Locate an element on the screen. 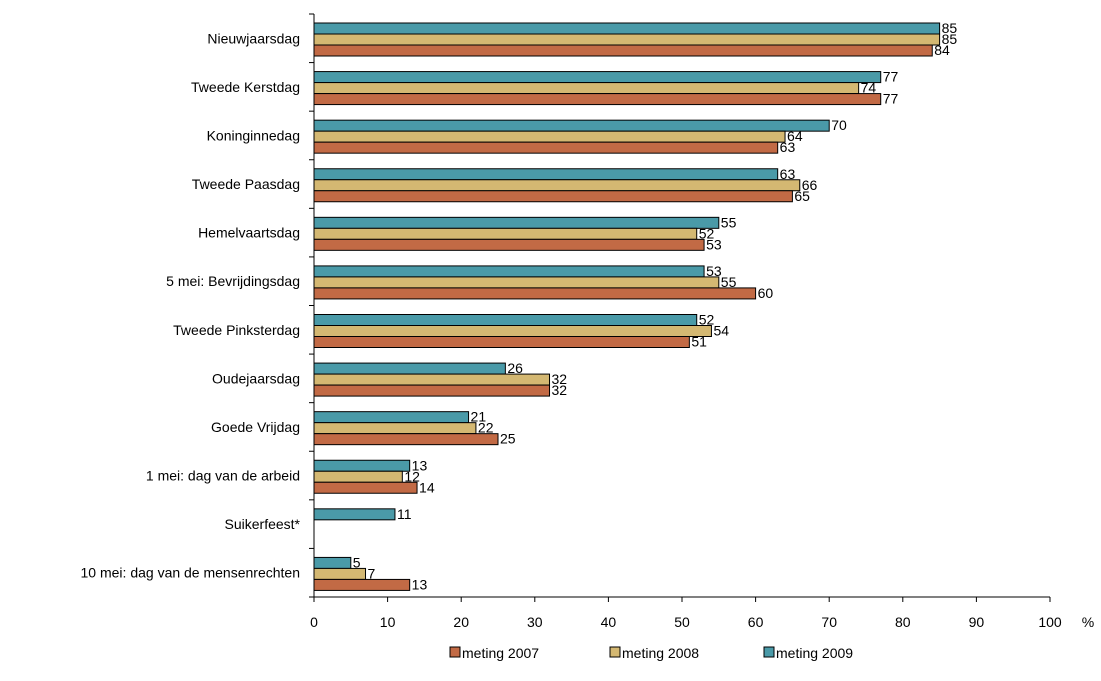 This screenshot has height=681, width=1101. x-tick-label: 20 is located at coordinates (461, 622).